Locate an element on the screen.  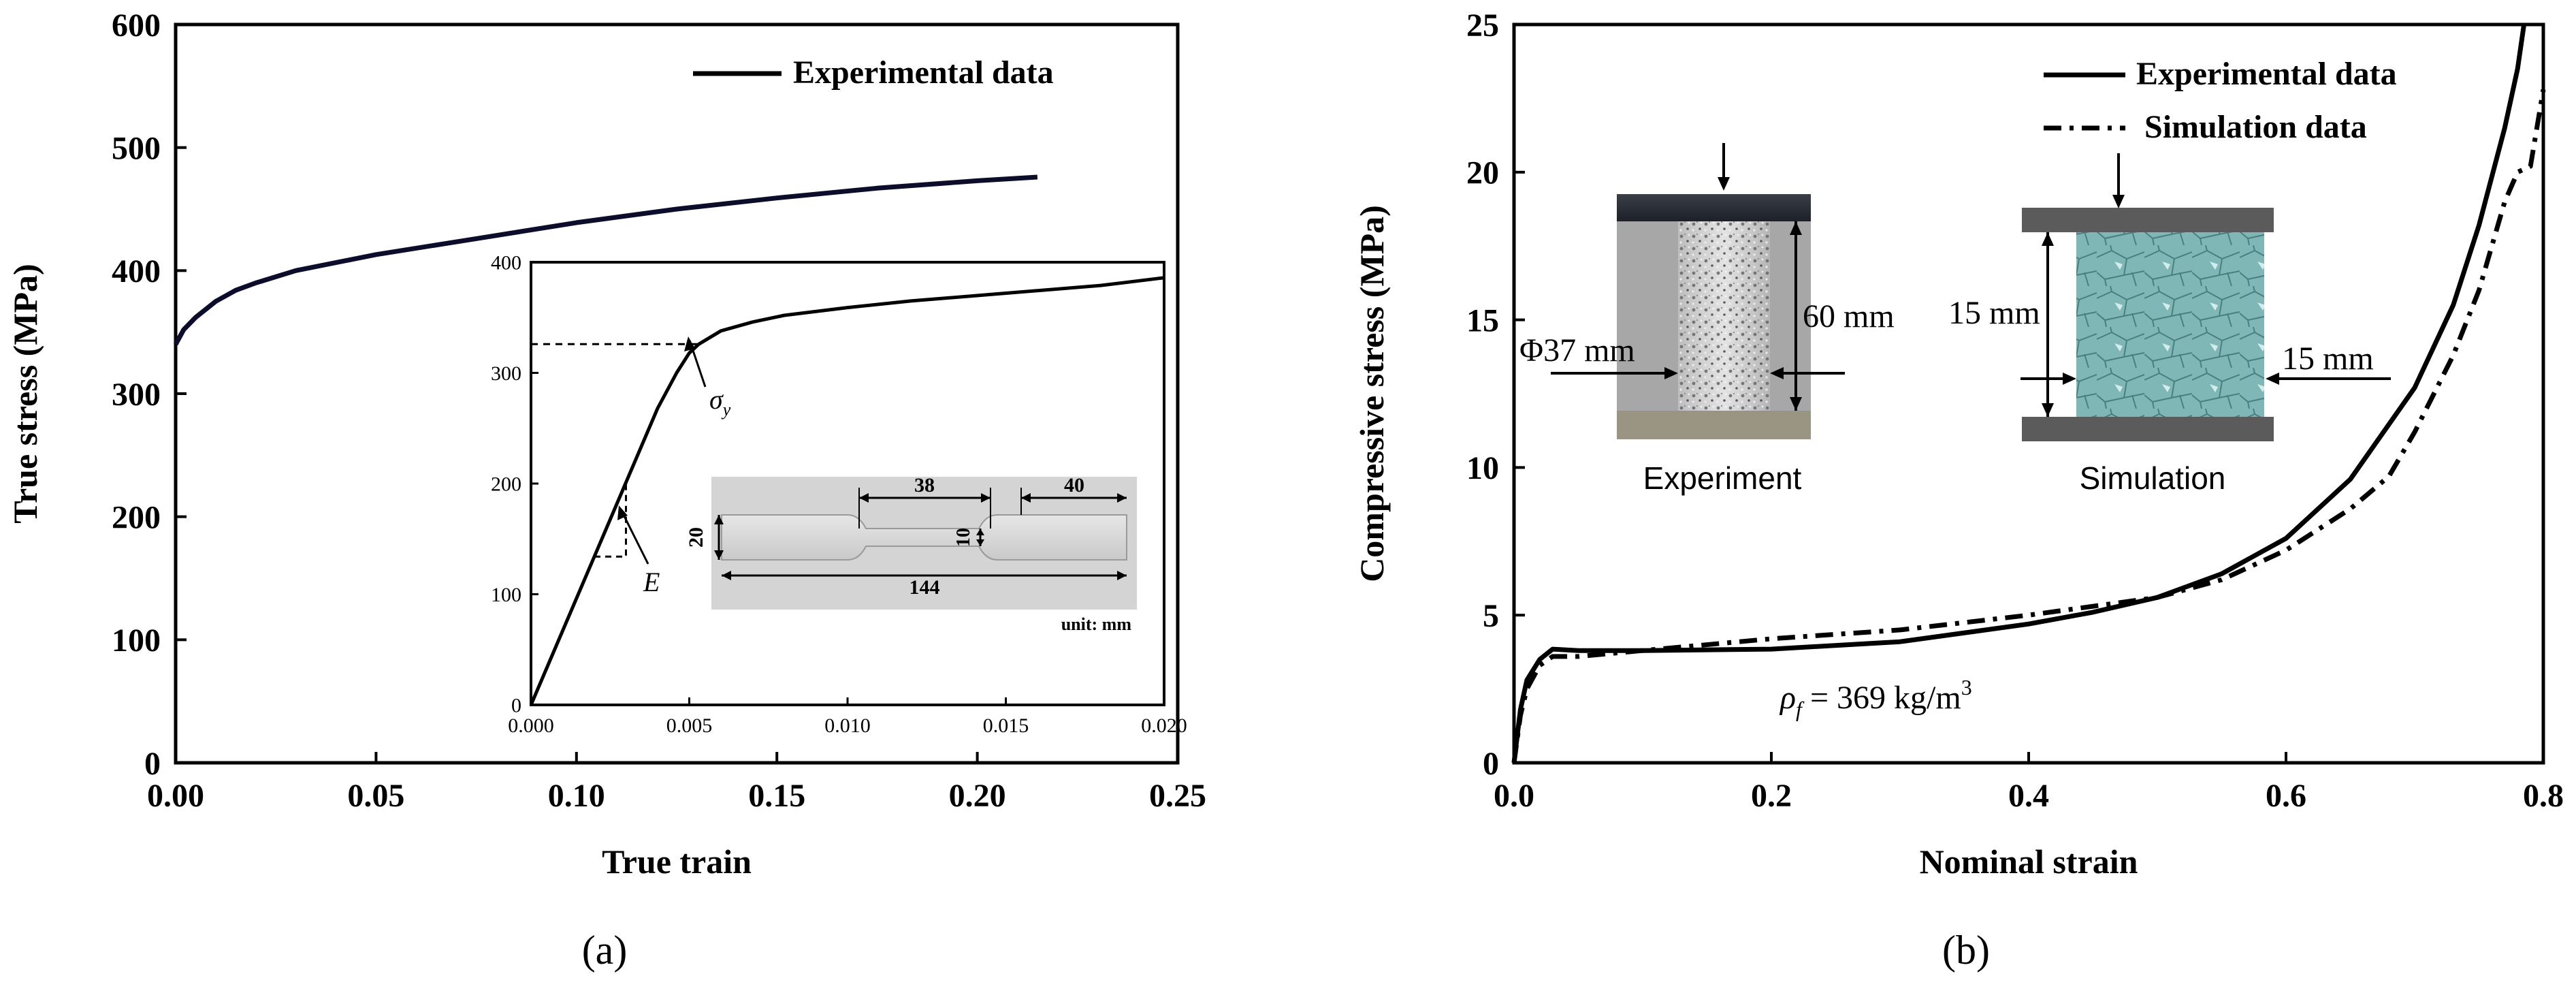
inset-y-tick-label: 0 is located at coordinates (516, 706).